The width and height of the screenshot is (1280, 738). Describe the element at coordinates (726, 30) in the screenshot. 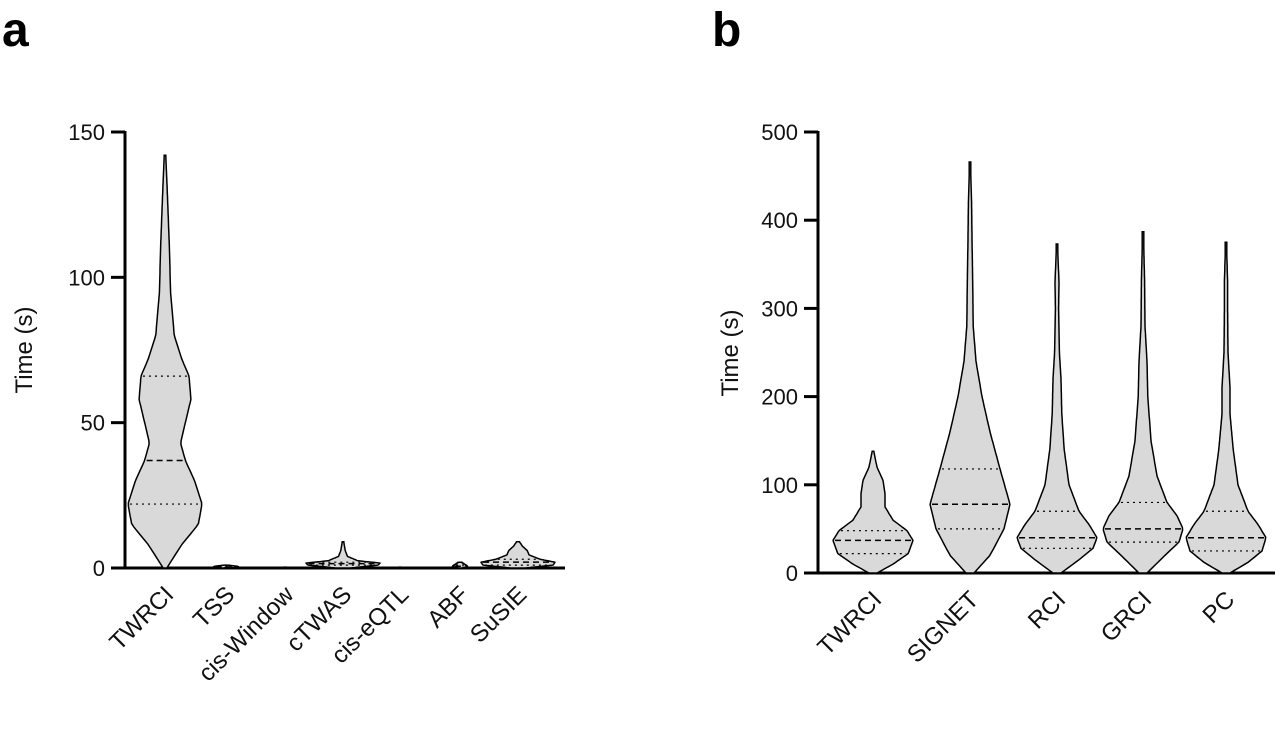

I see `panel-label-b: b` at that location.